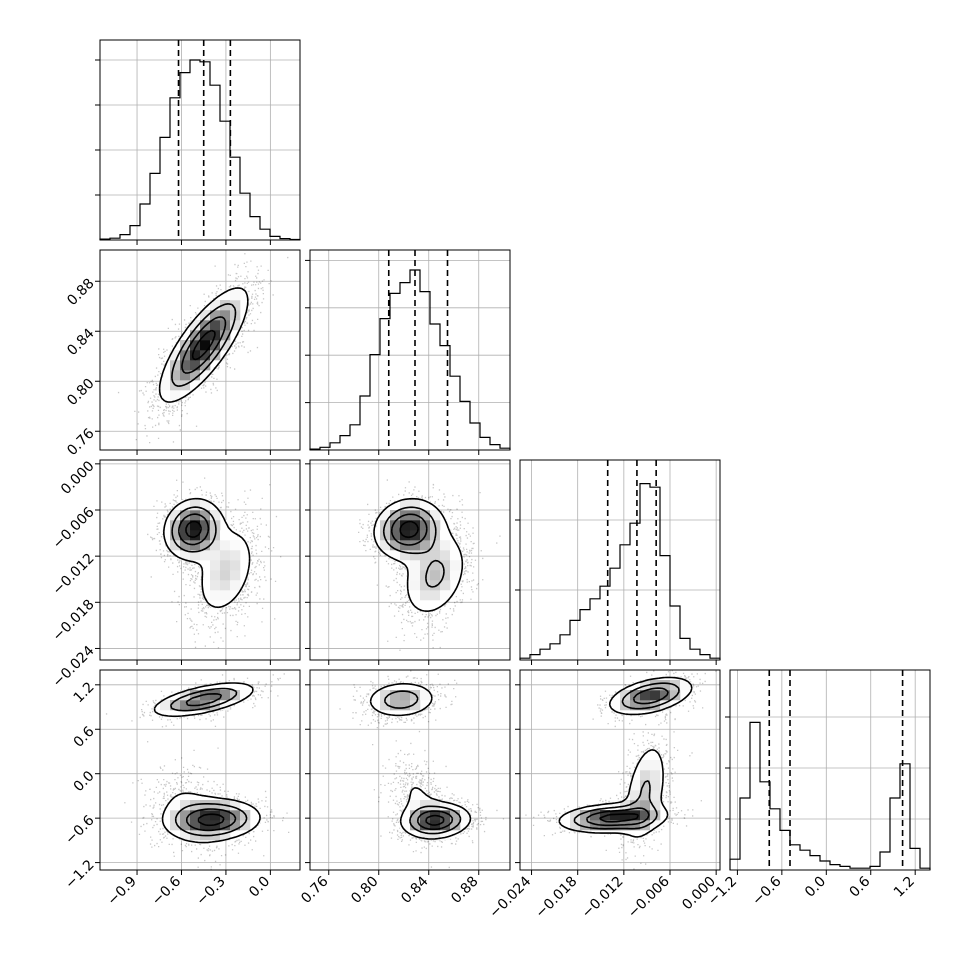 The width and height of the screenshot is (970, 970). I want to click on scatter-panel-3-0: −0.9 −0.6 −0.3 0.0−1.2−0.60.00.61.2, so click(181, 789).